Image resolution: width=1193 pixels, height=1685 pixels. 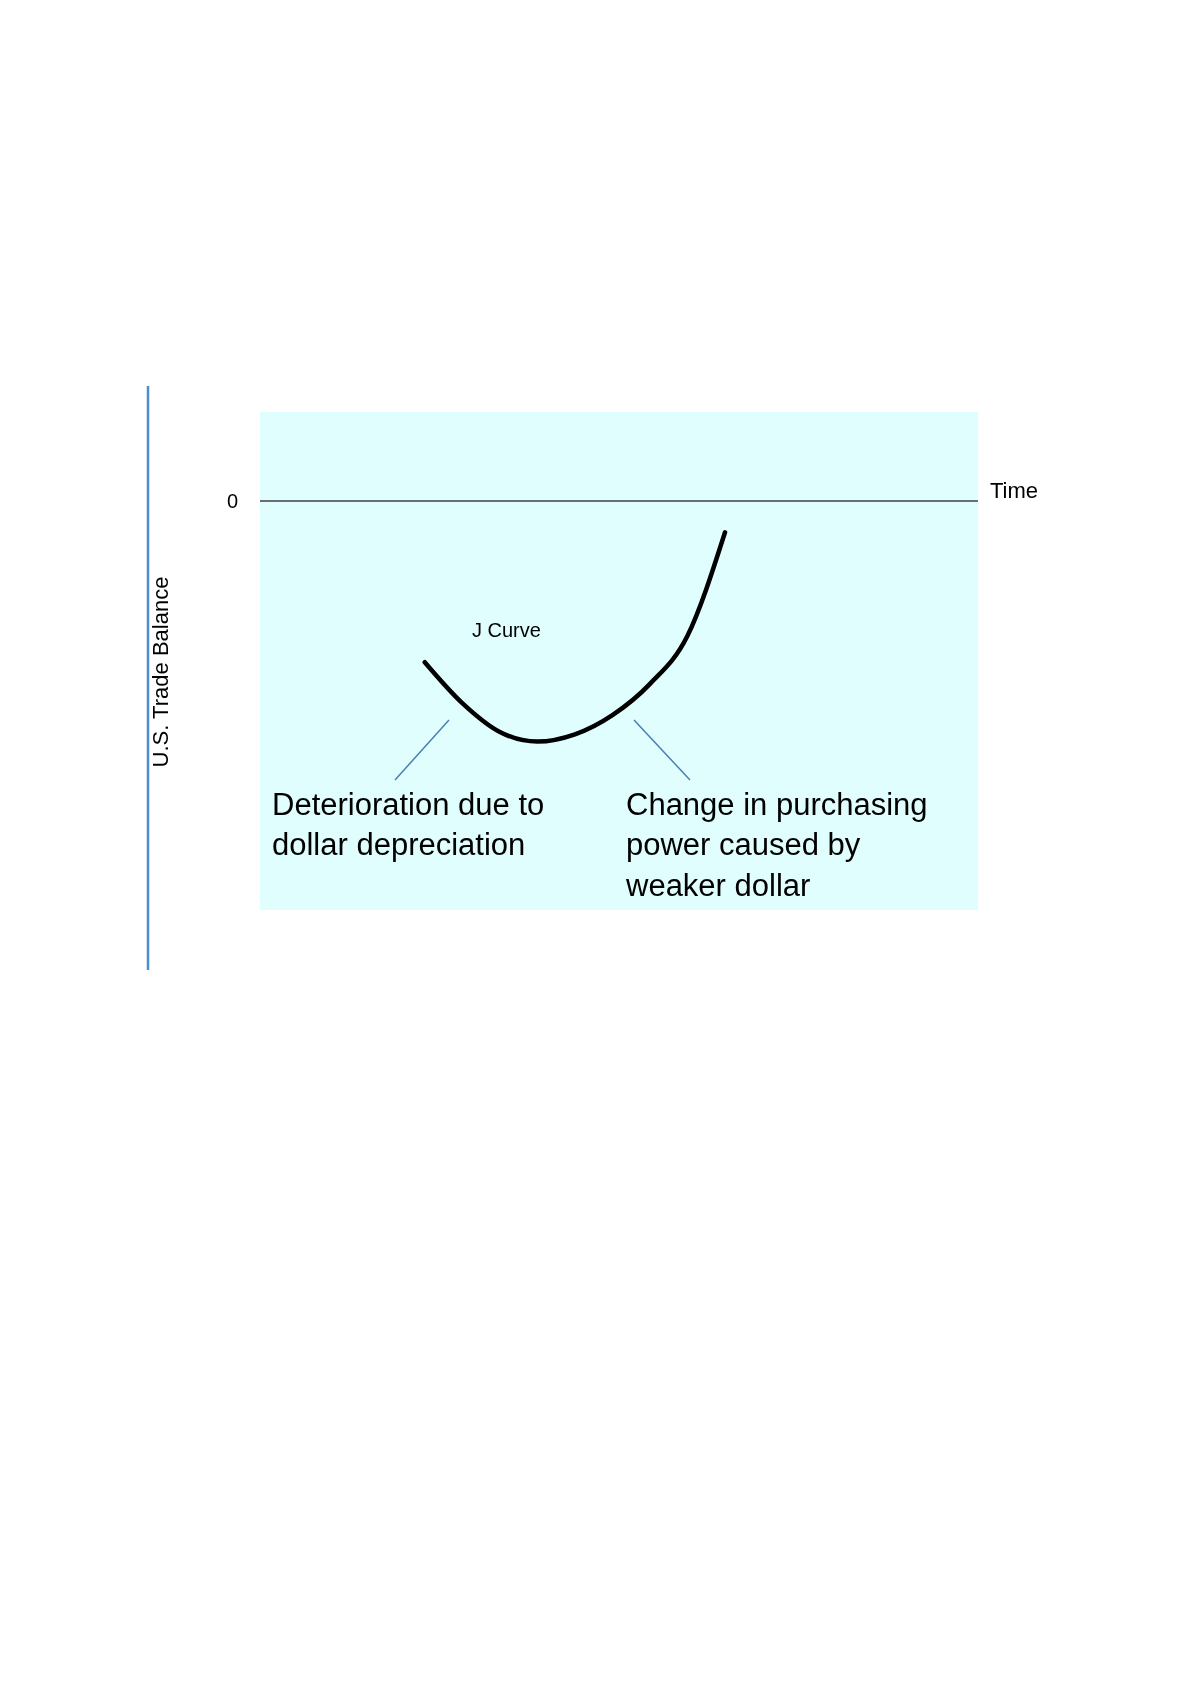 I want to click on y-axis-title: U.S. Trade Balance, so click(x=161, y=672).